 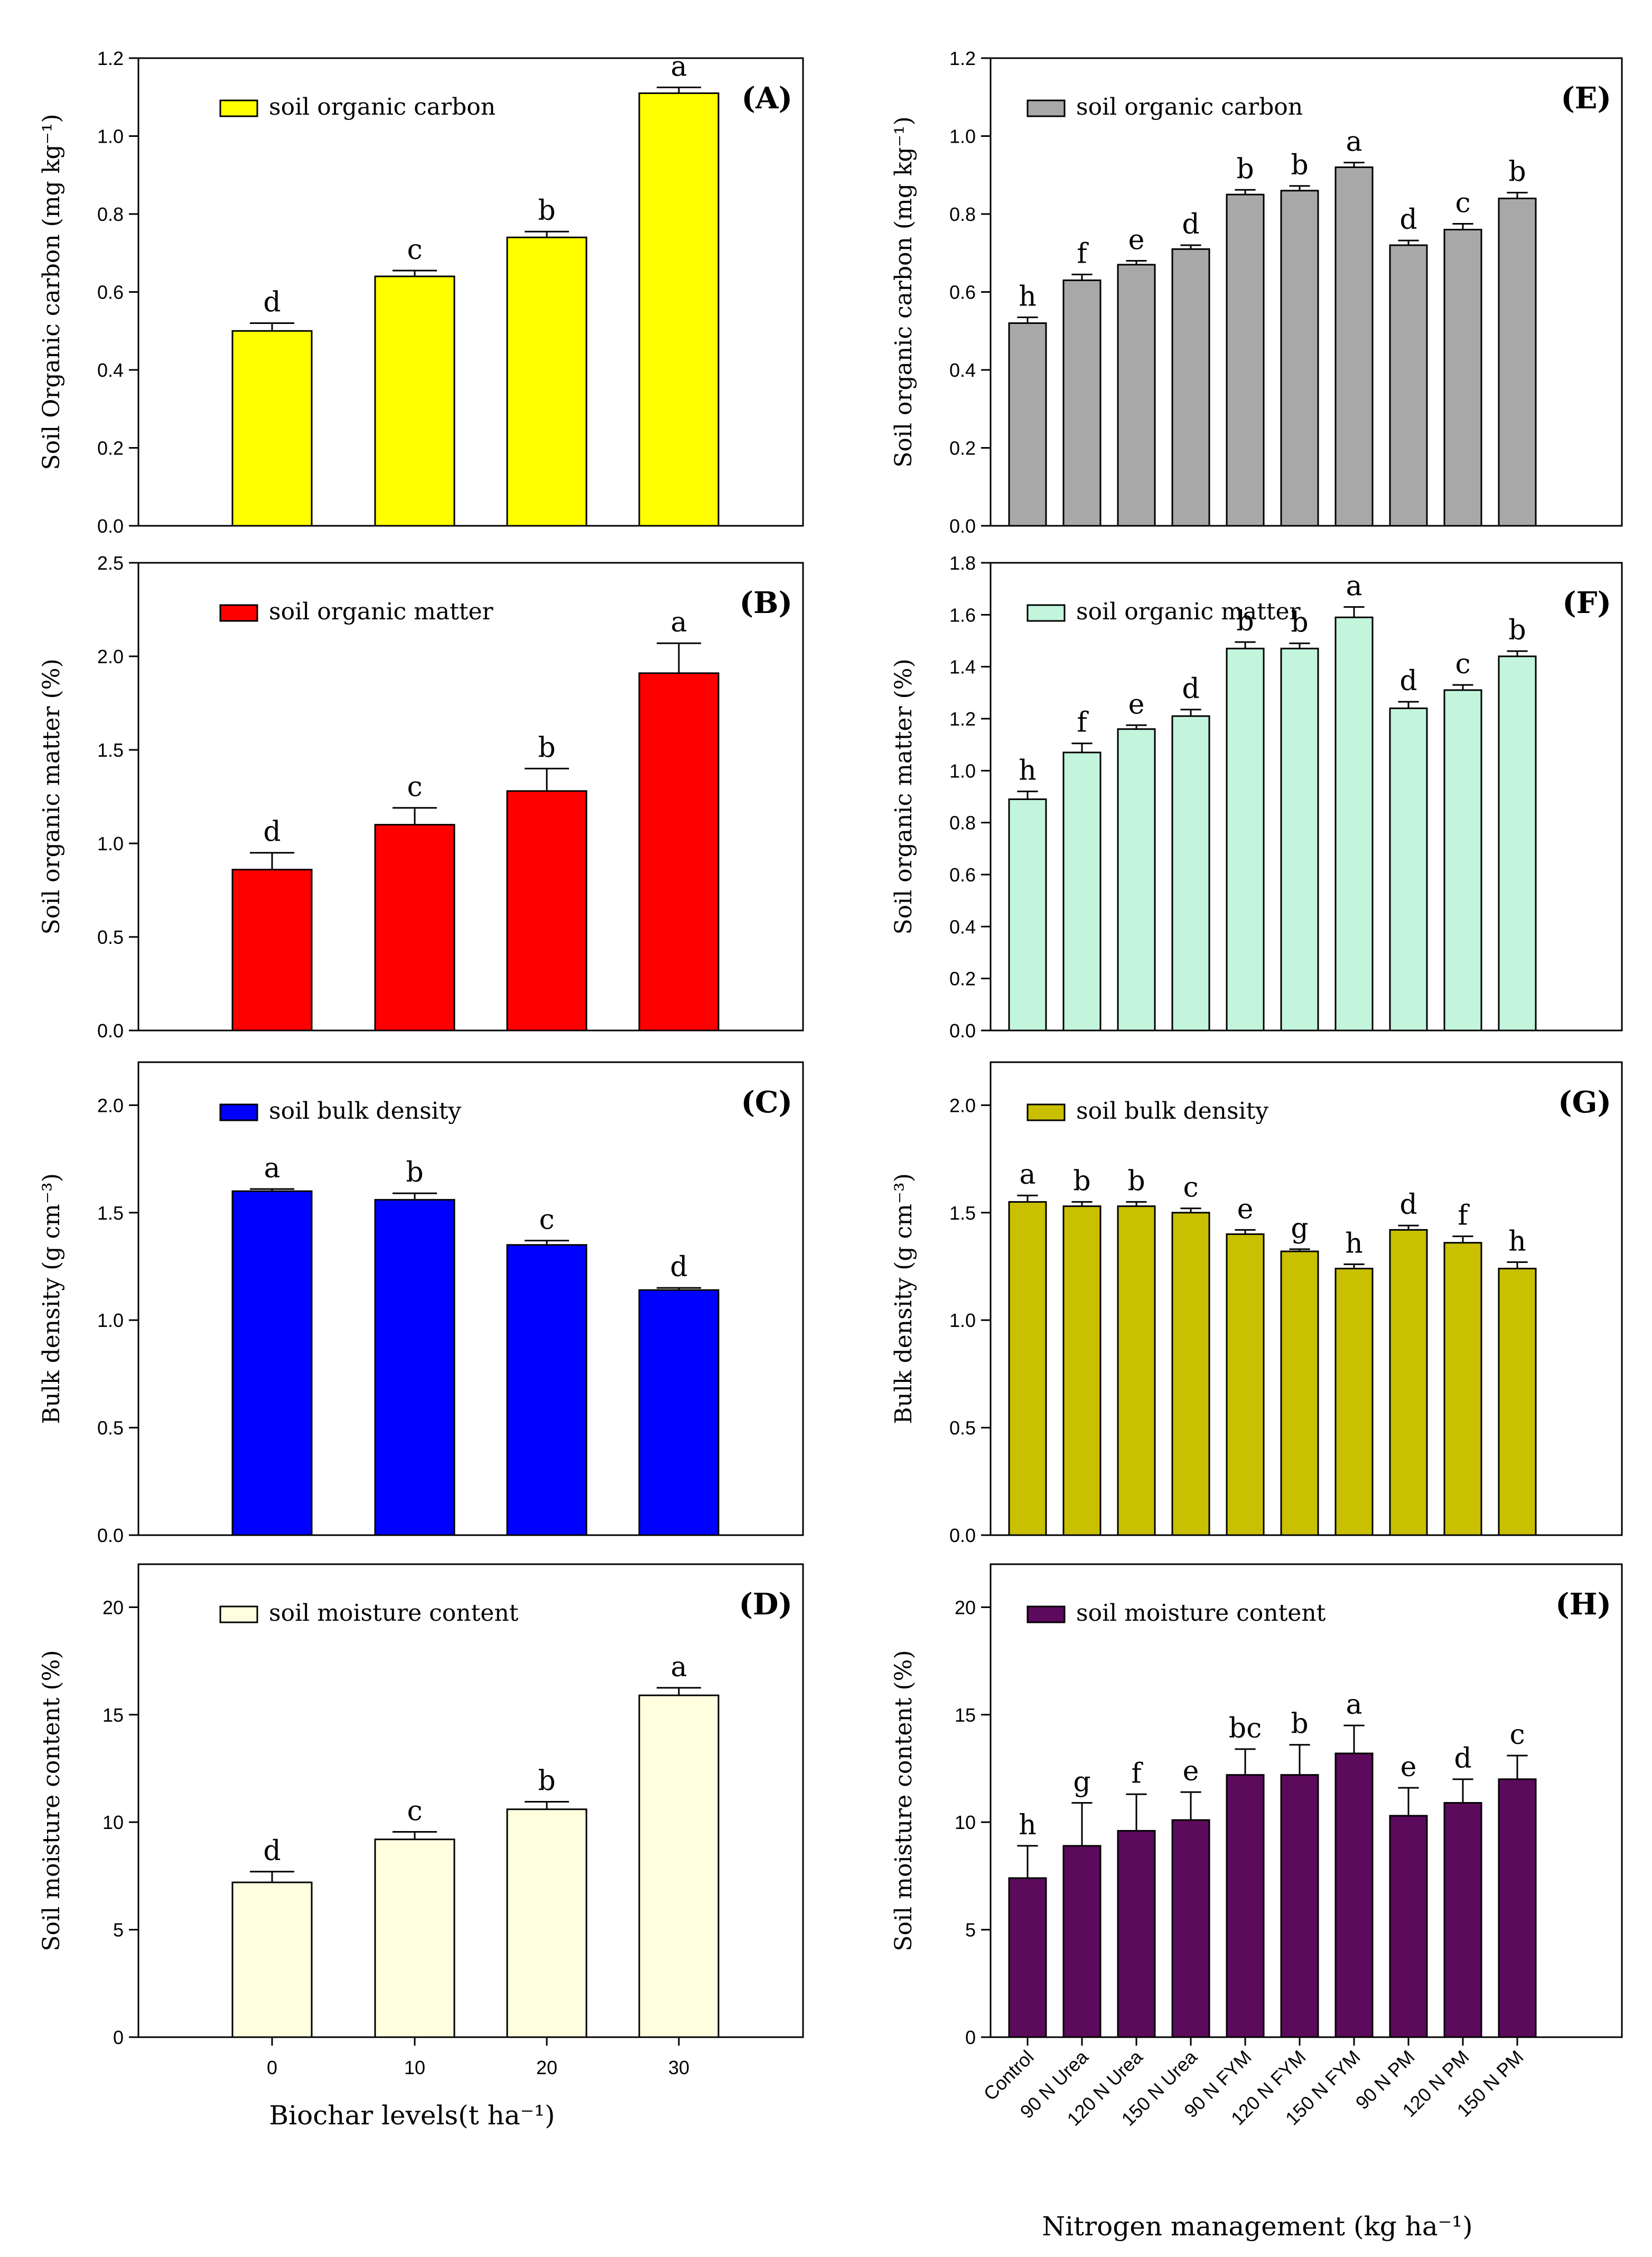 I want to click on panel-label: (C), so click(x=766, y=1102).